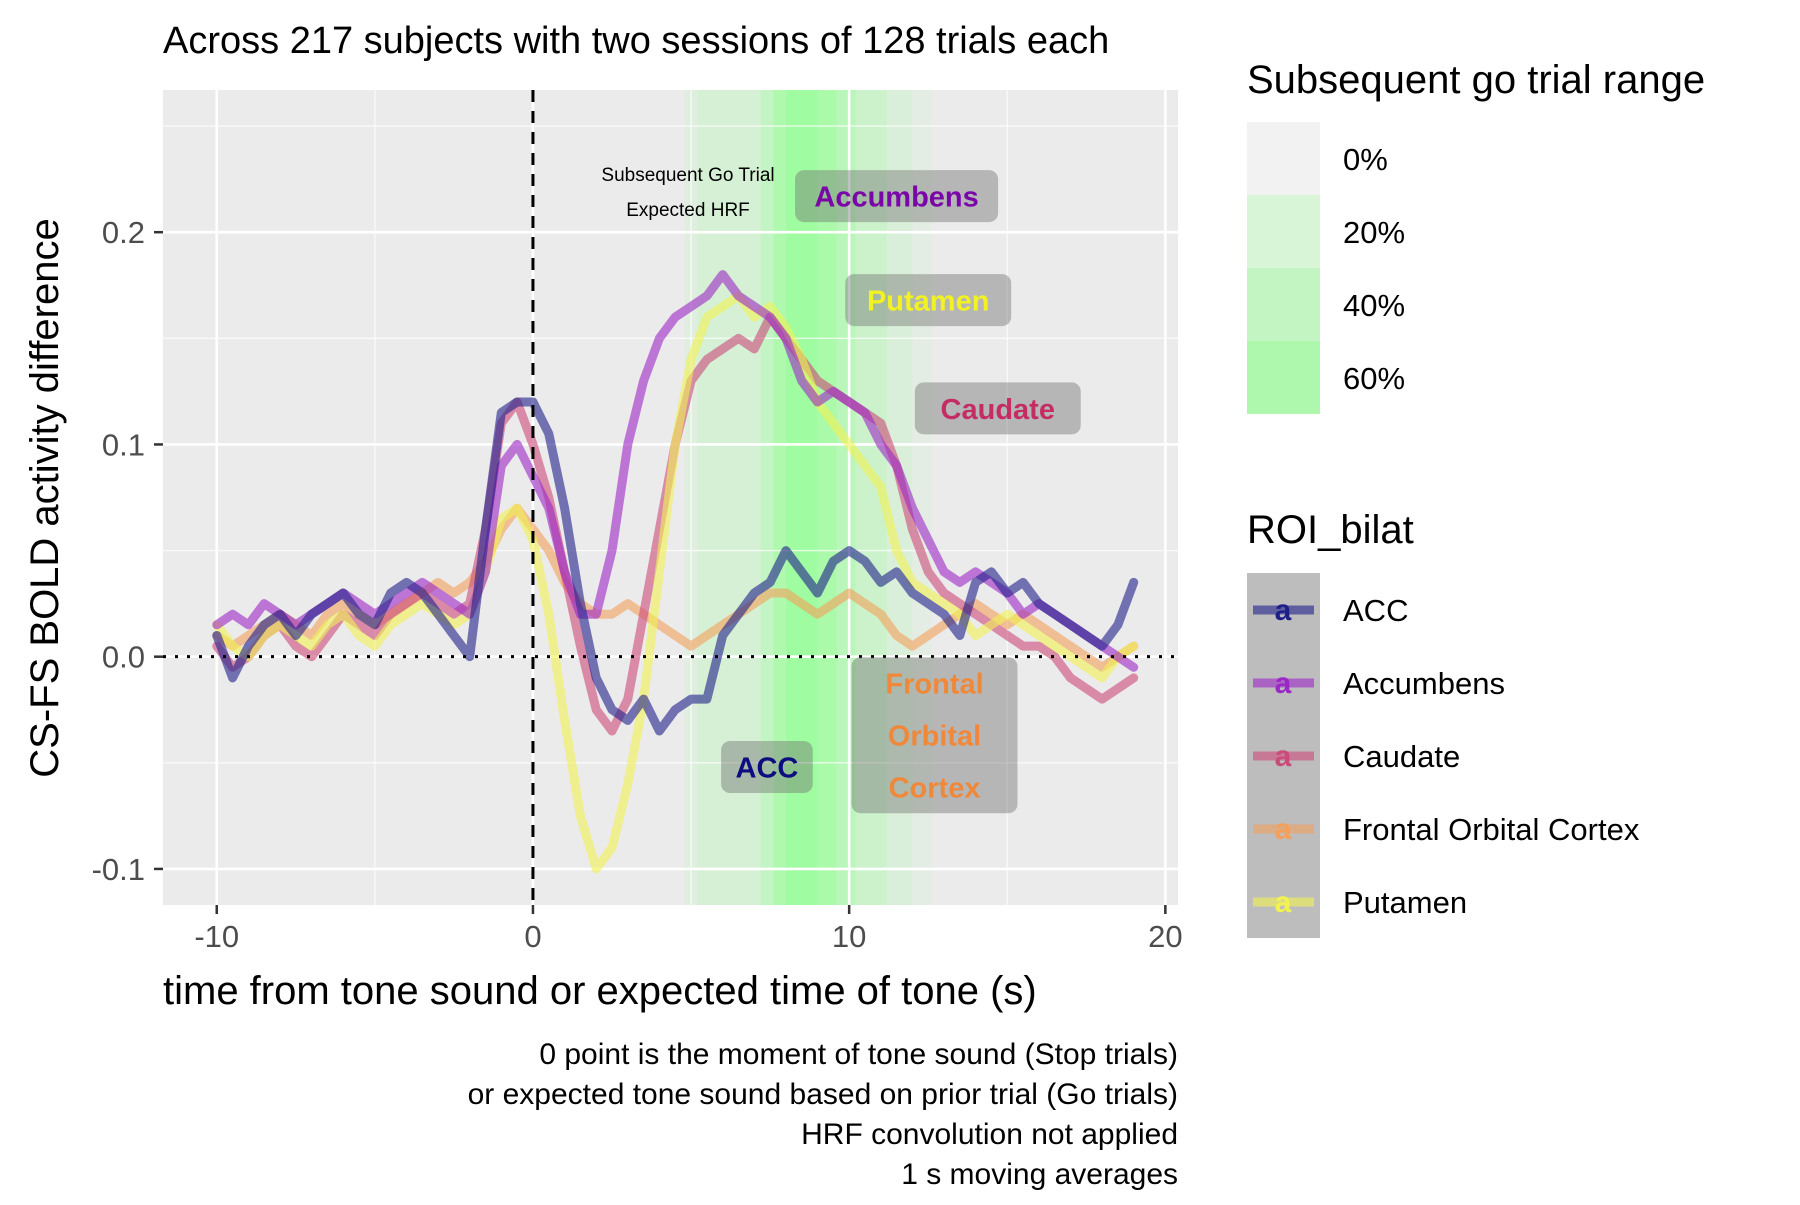 The image size is (1800, 1205). I want to click on color-legend-label: Caudate, so click(1401, 756).